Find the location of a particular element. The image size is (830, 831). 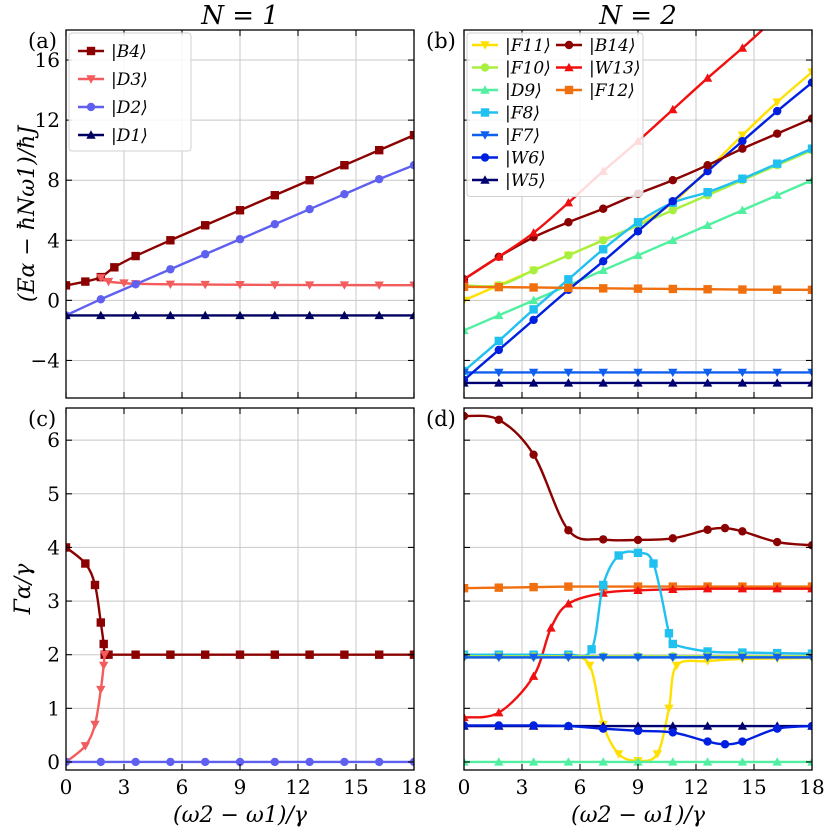

y-tick-label: 8 is located at coordinates (53, 180).